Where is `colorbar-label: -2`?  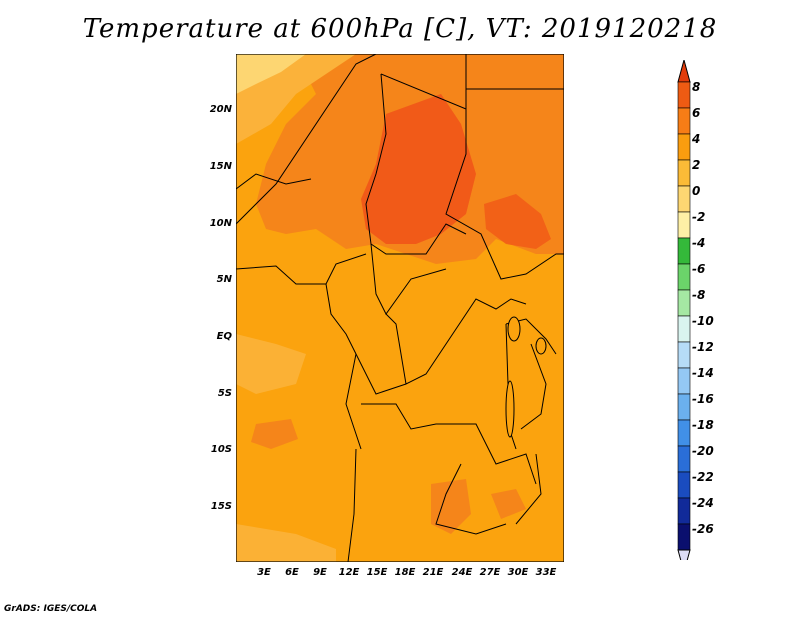 colorbar-label: -2 is located at coordinates (699, 217).